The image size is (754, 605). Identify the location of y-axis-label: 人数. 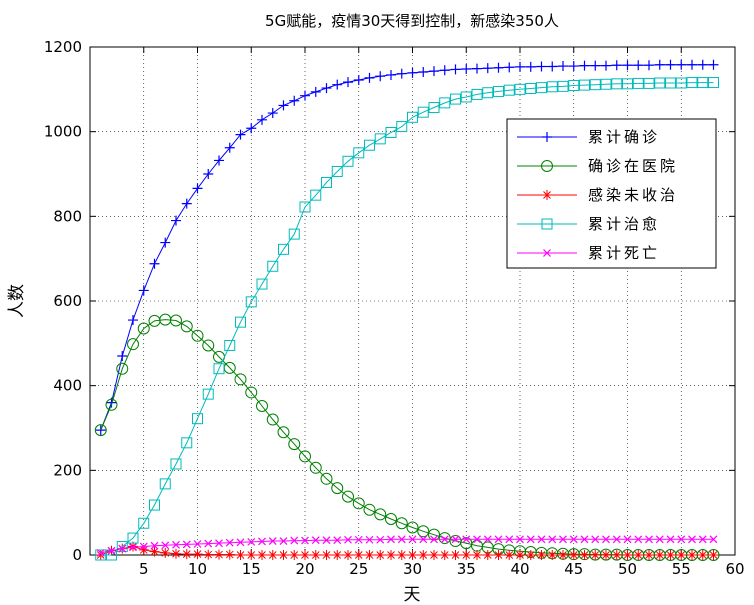
(17, 301).